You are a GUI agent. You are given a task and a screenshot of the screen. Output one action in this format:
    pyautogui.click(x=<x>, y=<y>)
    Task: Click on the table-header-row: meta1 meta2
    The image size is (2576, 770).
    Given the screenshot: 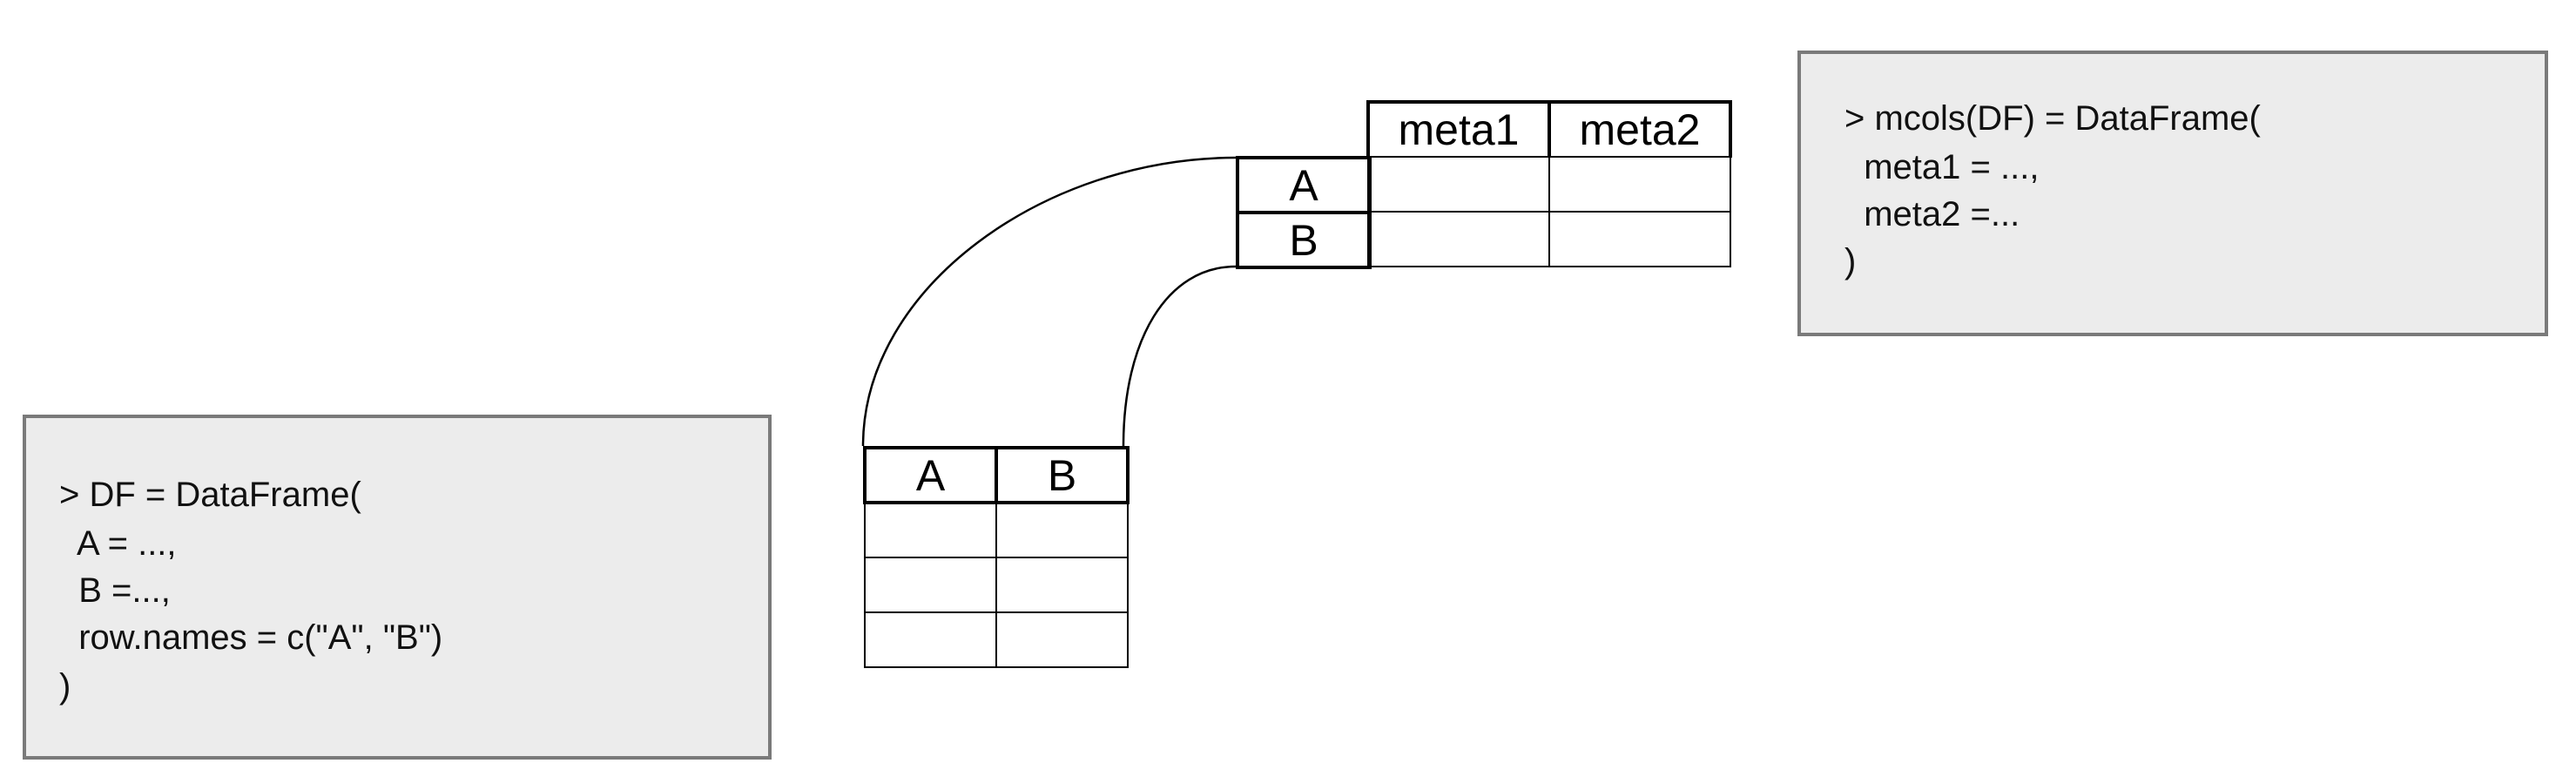 What is the action you would take?
    pyautogui.click(x=1549, y=129)
    